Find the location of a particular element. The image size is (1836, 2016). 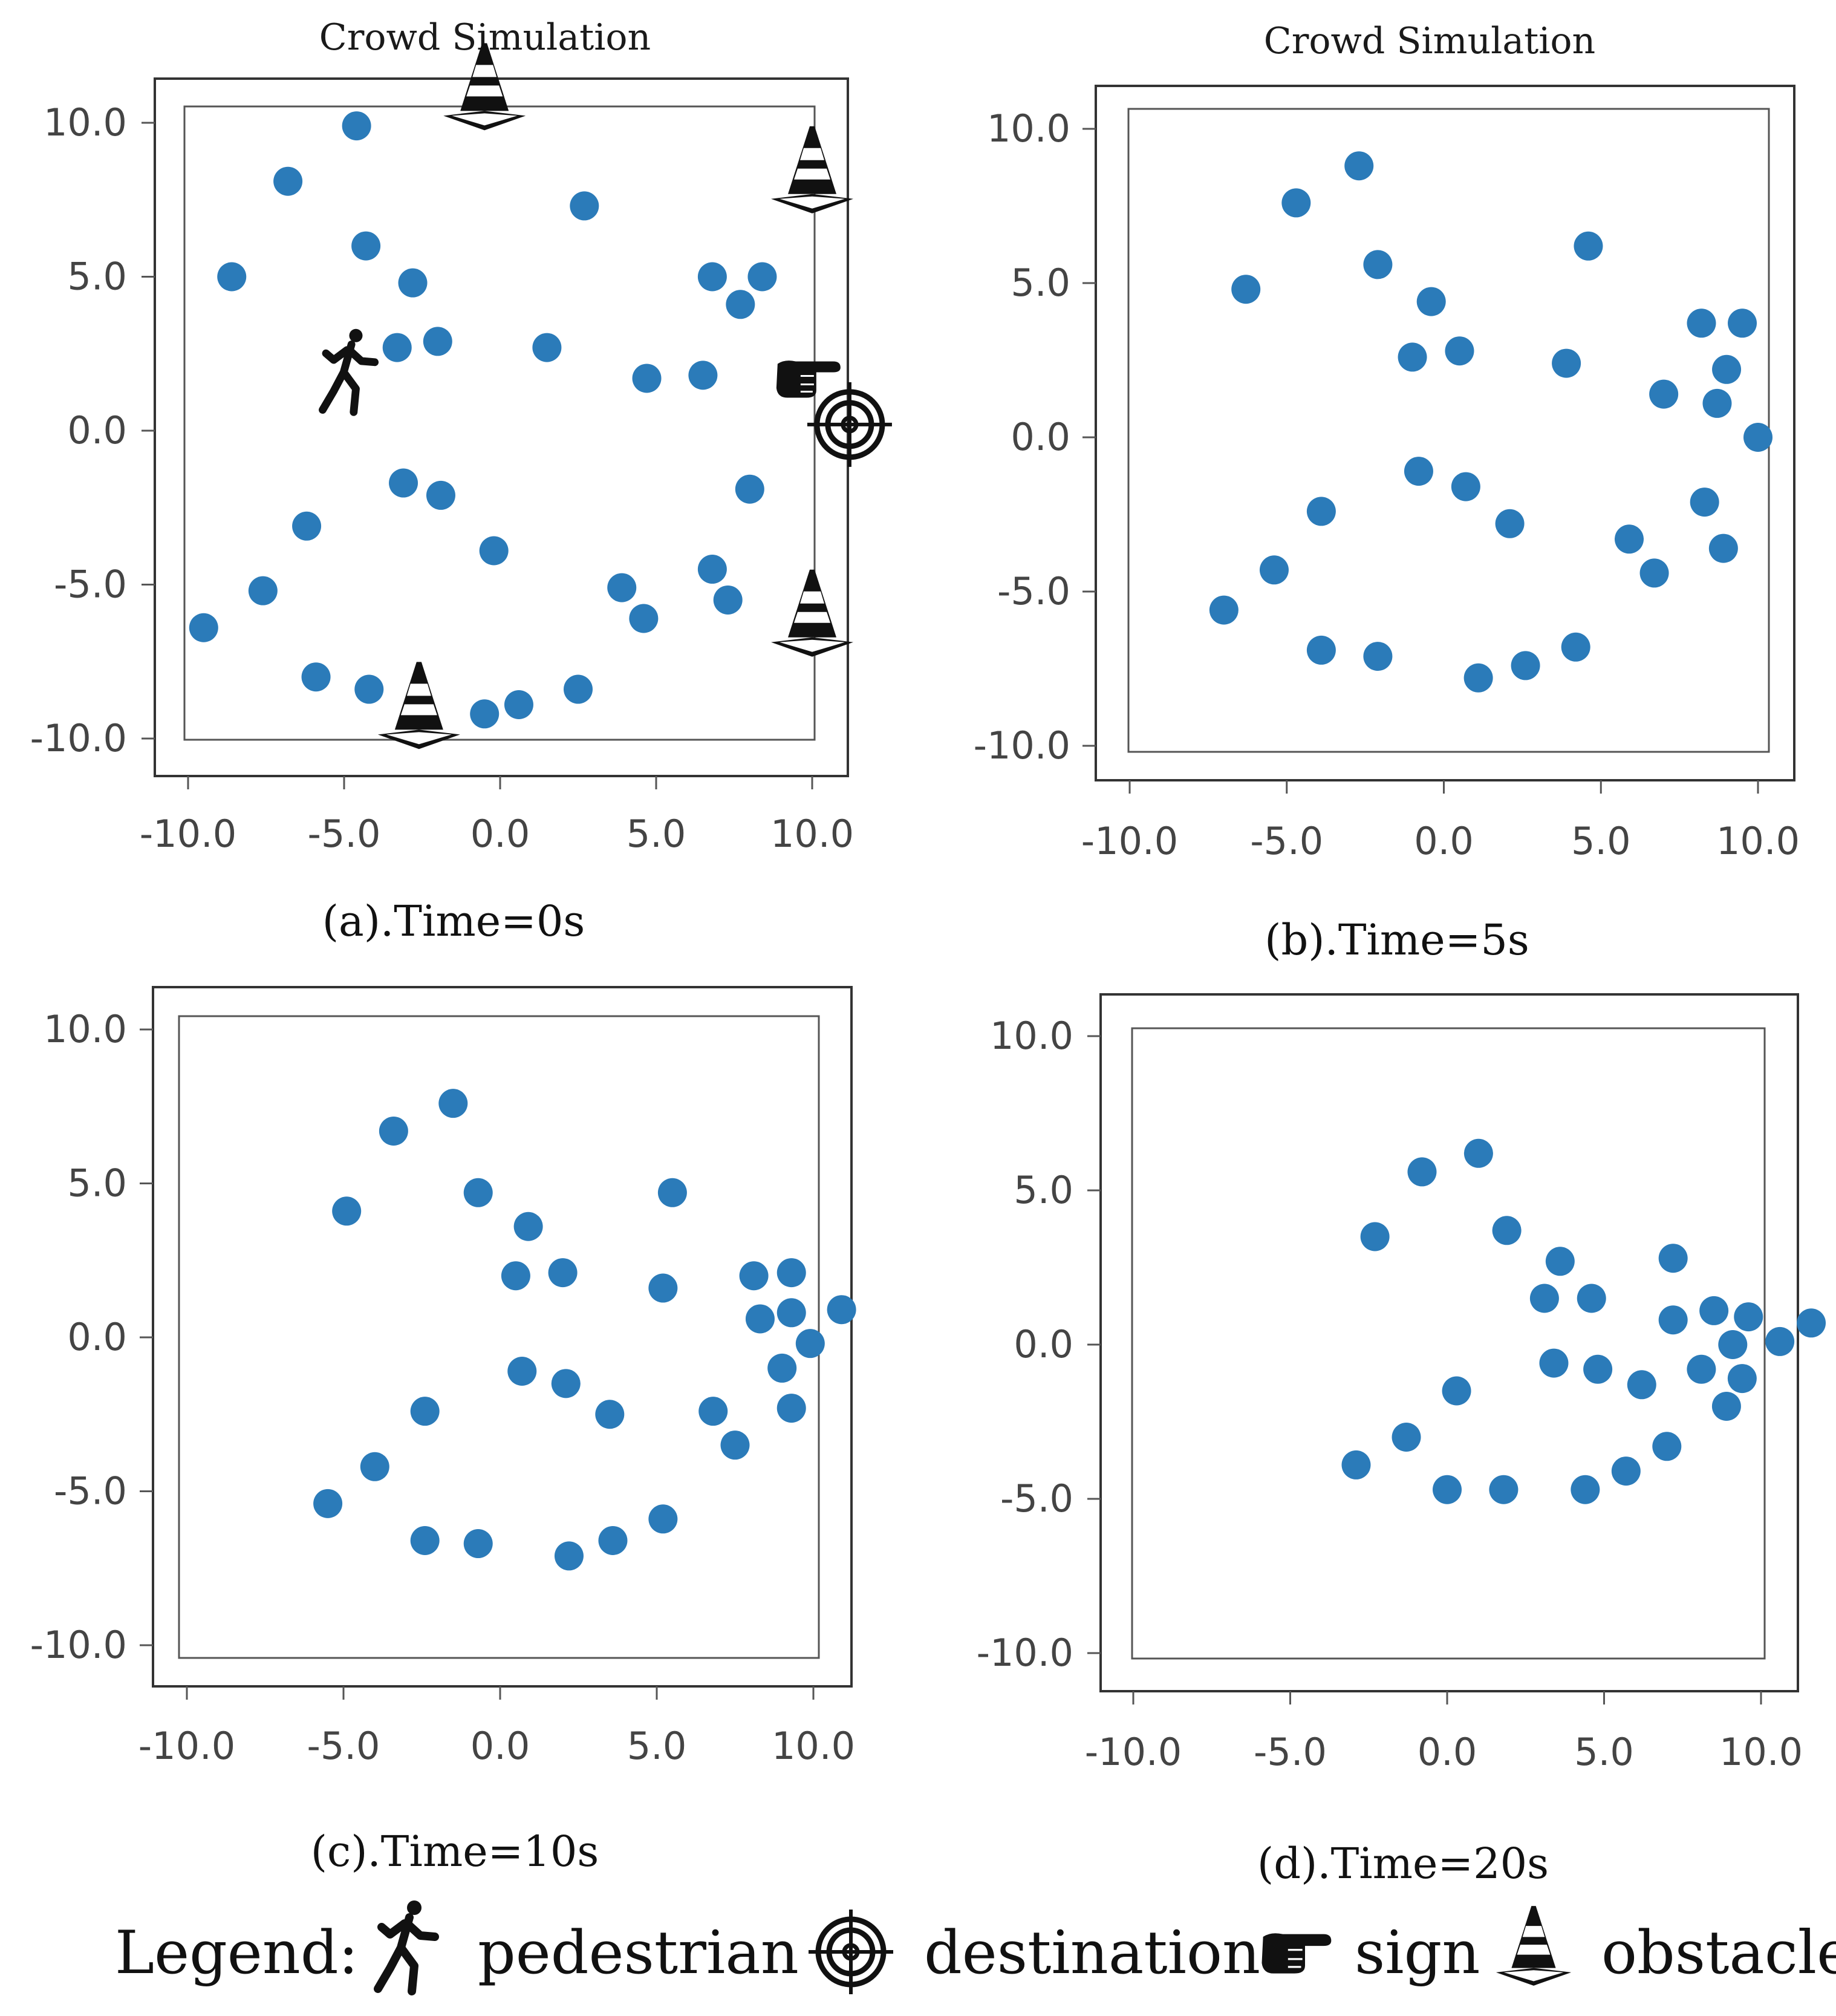

panel-a-icons is located at coordinates (606, 396).